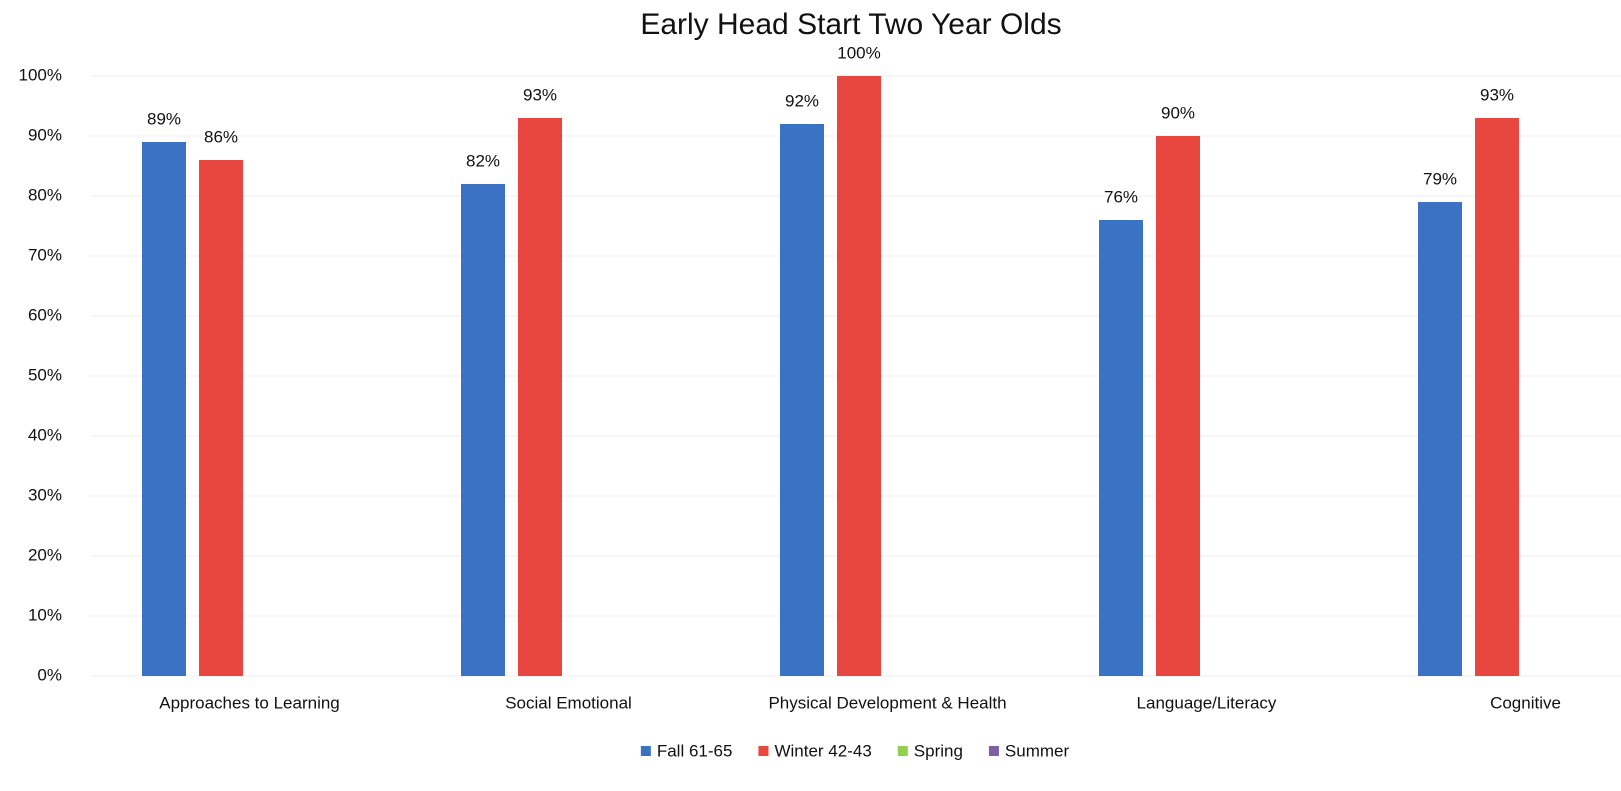  Describe the element at coordinates (1121, 196) in the screenshot. I see `data-label: 76%` at that location.